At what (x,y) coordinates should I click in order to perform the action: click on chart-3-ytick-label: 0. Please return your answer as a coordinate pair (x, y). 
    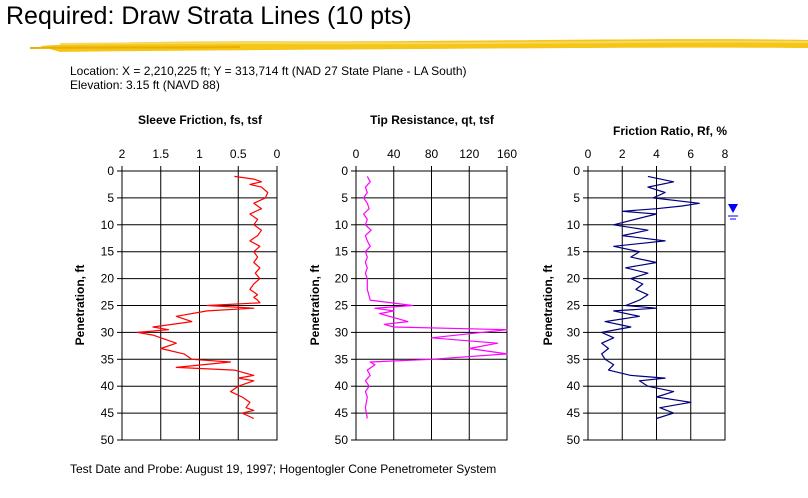
    Looking at the image, I should click on (576, 171).